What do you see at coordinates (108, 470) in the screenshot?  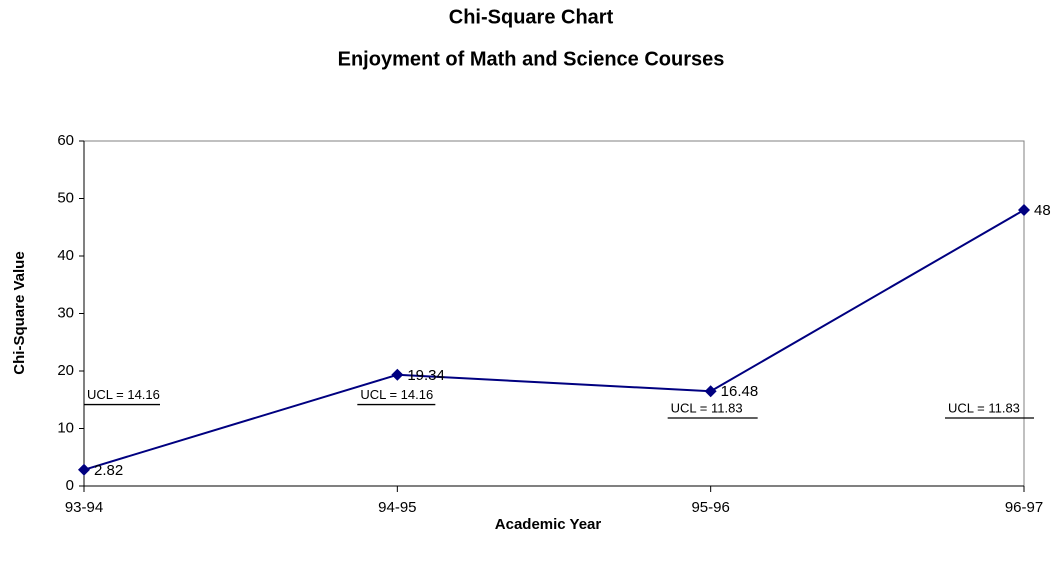 I see `data-label: 2.82` at bounding box center [108, 470].